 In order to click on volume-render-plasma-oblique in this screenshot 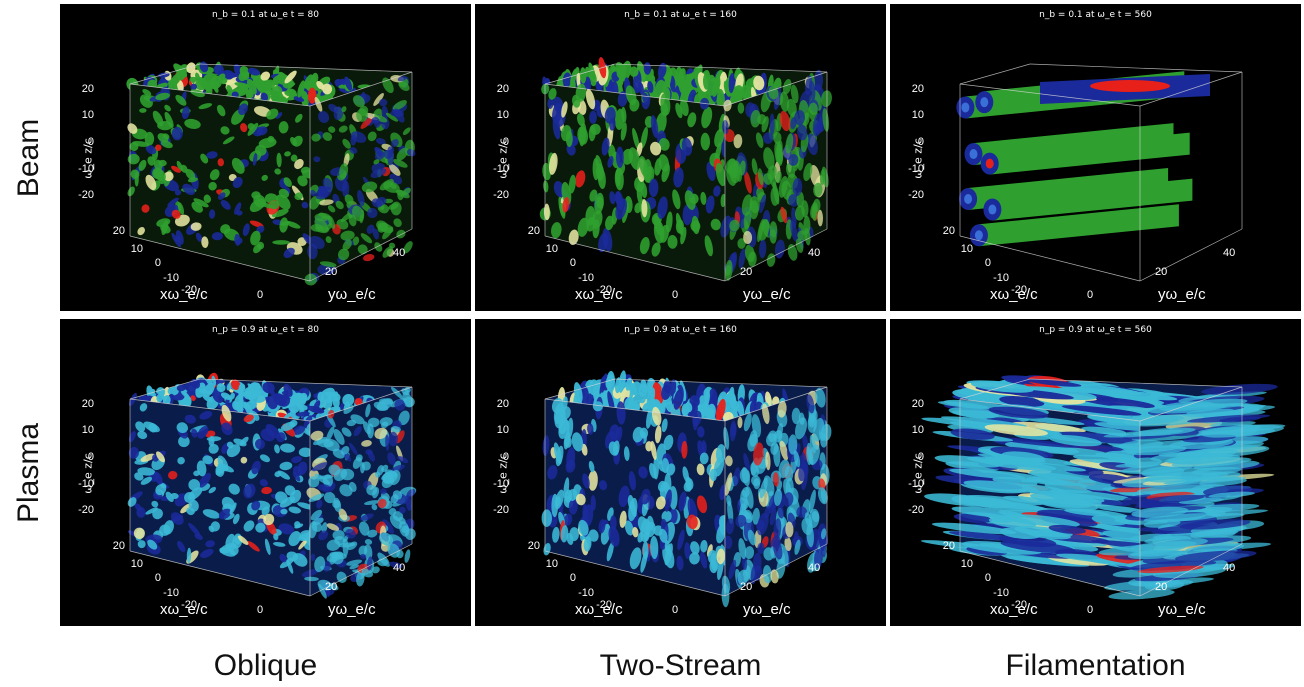, I will do `click(272, 485)`.